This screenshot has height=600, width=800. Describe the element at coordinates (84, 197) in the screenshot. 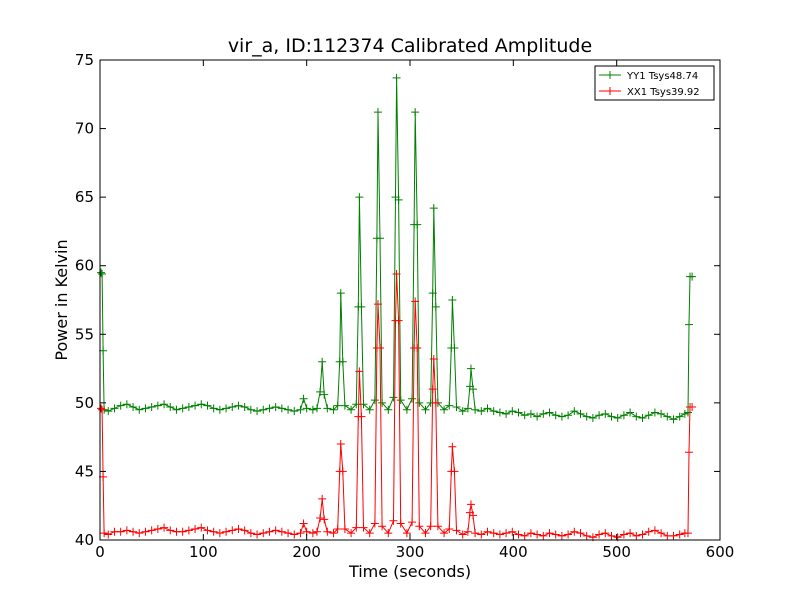

I see `y-tick-label: 65` at that location.